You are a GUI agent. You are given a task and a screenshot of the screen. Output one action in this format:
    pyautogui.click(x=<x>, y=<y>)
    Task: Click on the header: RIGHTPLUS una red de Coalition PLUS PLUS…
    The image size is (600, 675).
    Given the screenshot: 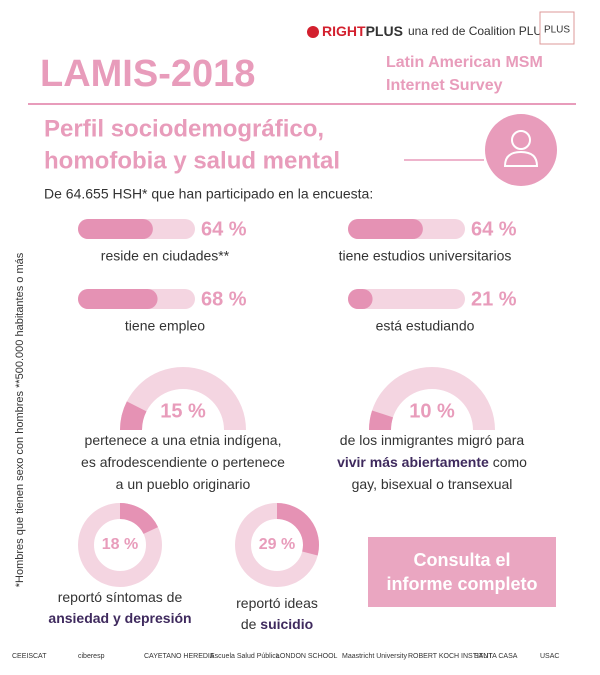 What is the action you would take?
    pyautogui.click(x=302, y=58)
    